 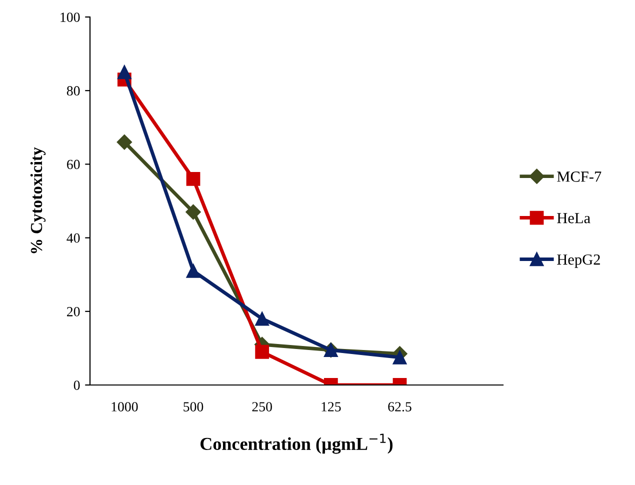 I want to click on y-tick-label: 100, so click(x=70, y=17).